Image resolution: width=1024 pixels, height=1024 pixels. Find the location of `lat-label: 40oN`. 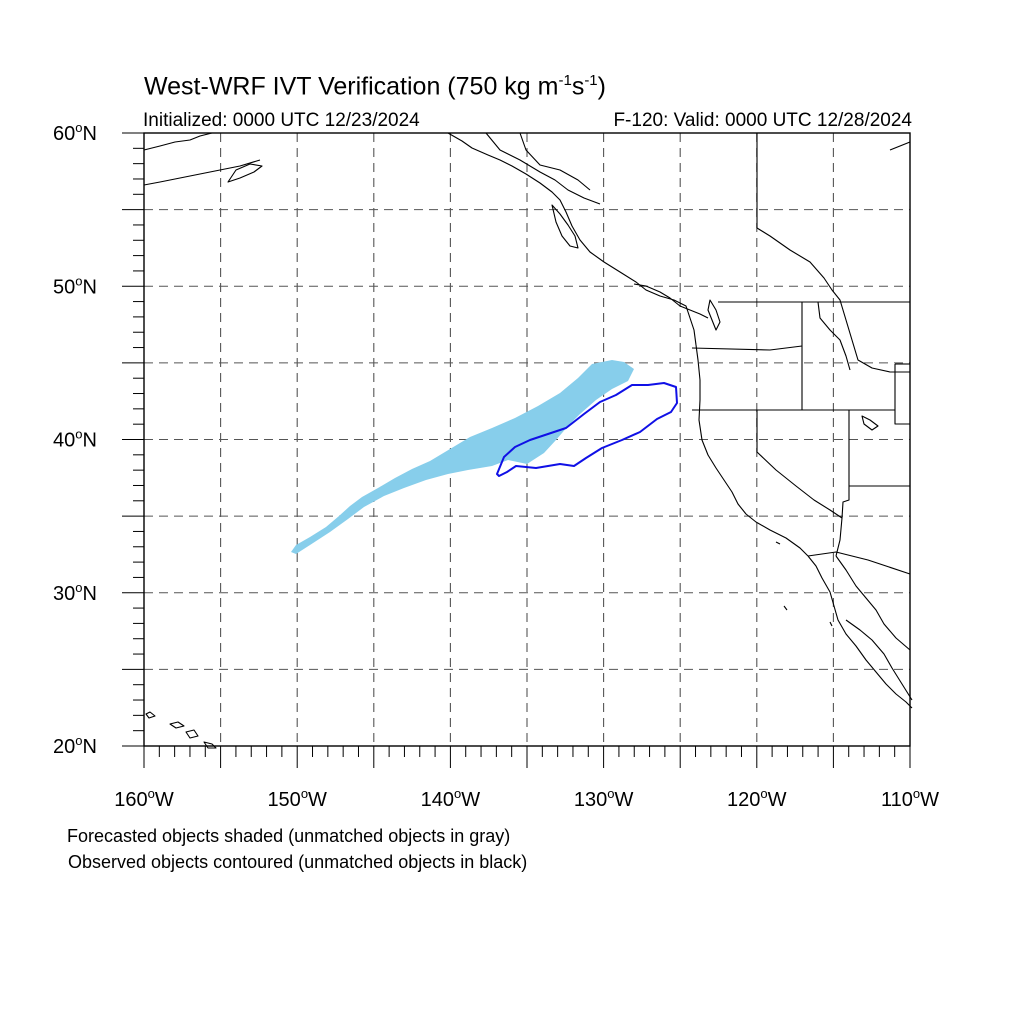

lat-label: 40oN is located at coordinates (75, 439).